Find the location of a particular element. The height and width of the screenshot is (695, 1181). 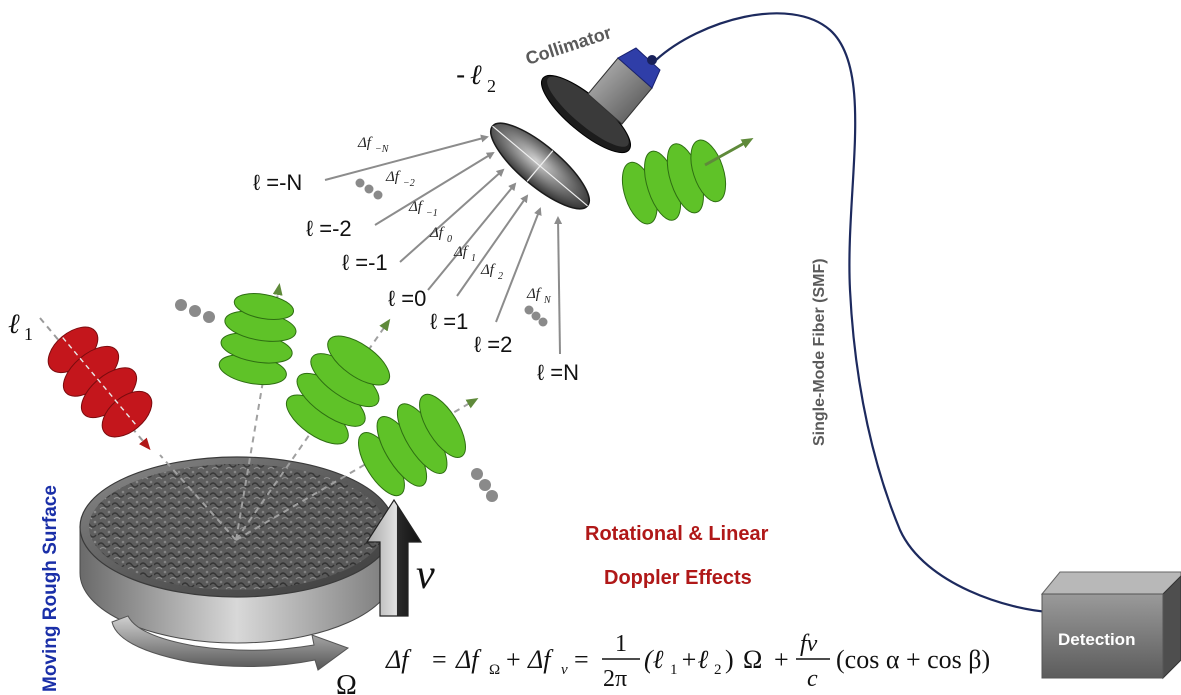

ellipsis-dots-modes-b is located at coordinates (536, 316).